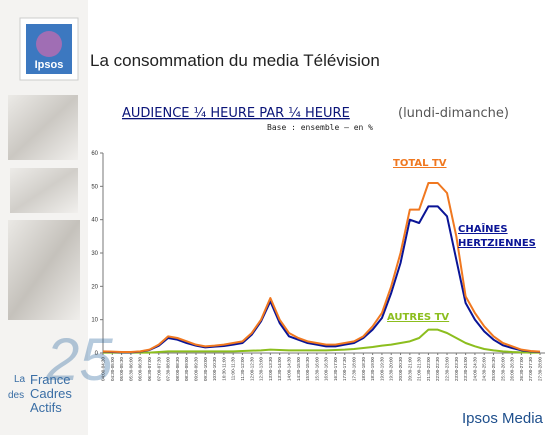  What do you see at coordinates (236, 113) in the screenshot?
I see `chart-title: AUDIENCE ¼ HEURE PAR ¼ HEURE` at bounding box center [236, 113].